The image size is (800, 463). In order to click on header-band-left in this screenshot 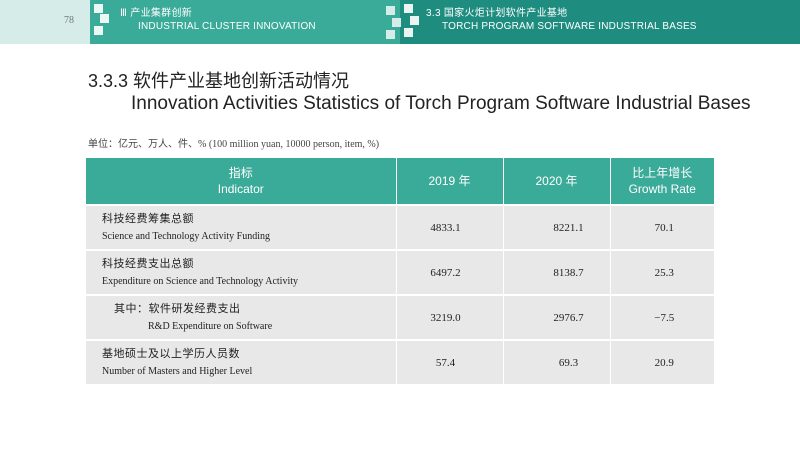, I will do `click(245, 22)`.